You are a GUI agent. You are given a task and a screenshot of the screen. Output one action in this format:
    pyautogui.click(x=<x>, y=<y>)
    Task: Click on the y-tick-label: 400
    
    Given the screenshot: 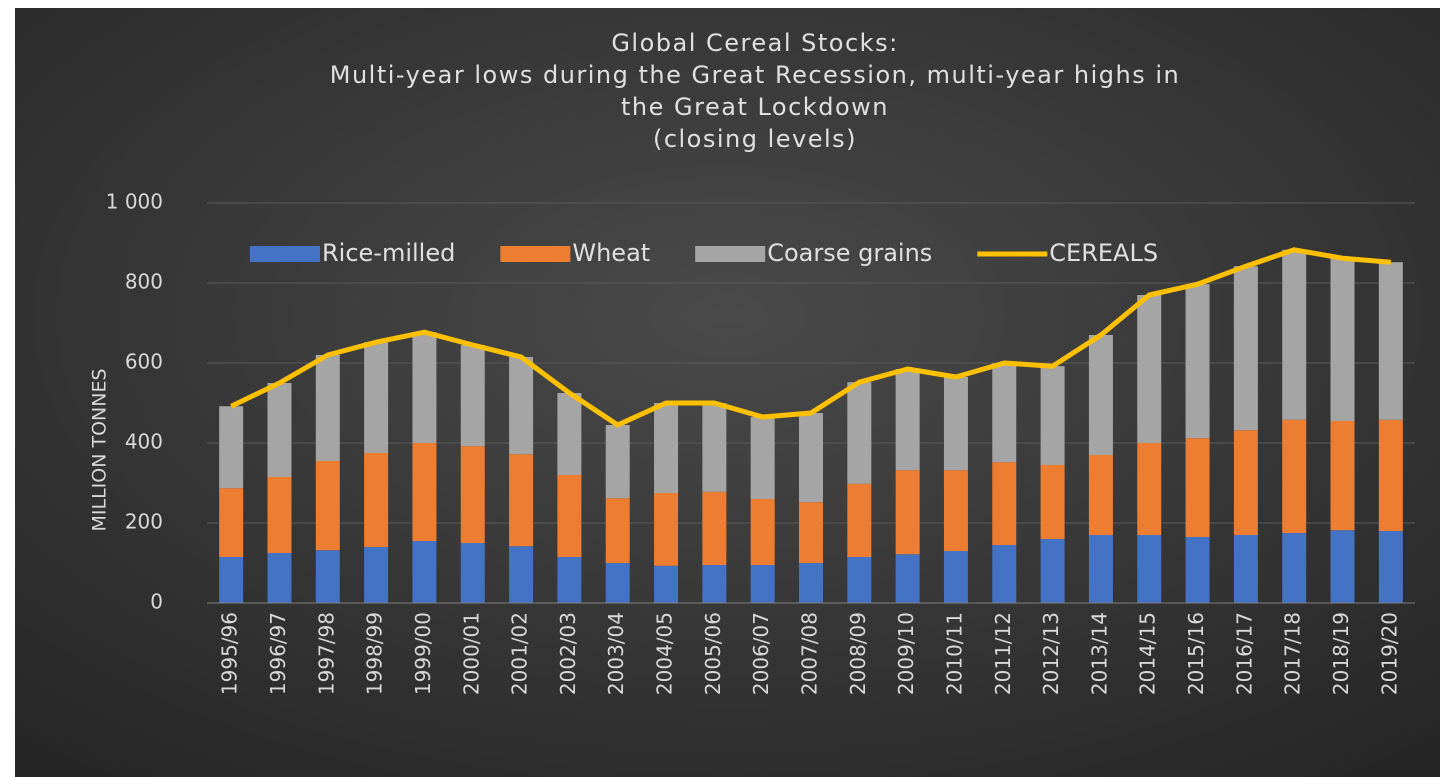 What is the action you would take?
    pyautogui.click(x=144, y=442)
    